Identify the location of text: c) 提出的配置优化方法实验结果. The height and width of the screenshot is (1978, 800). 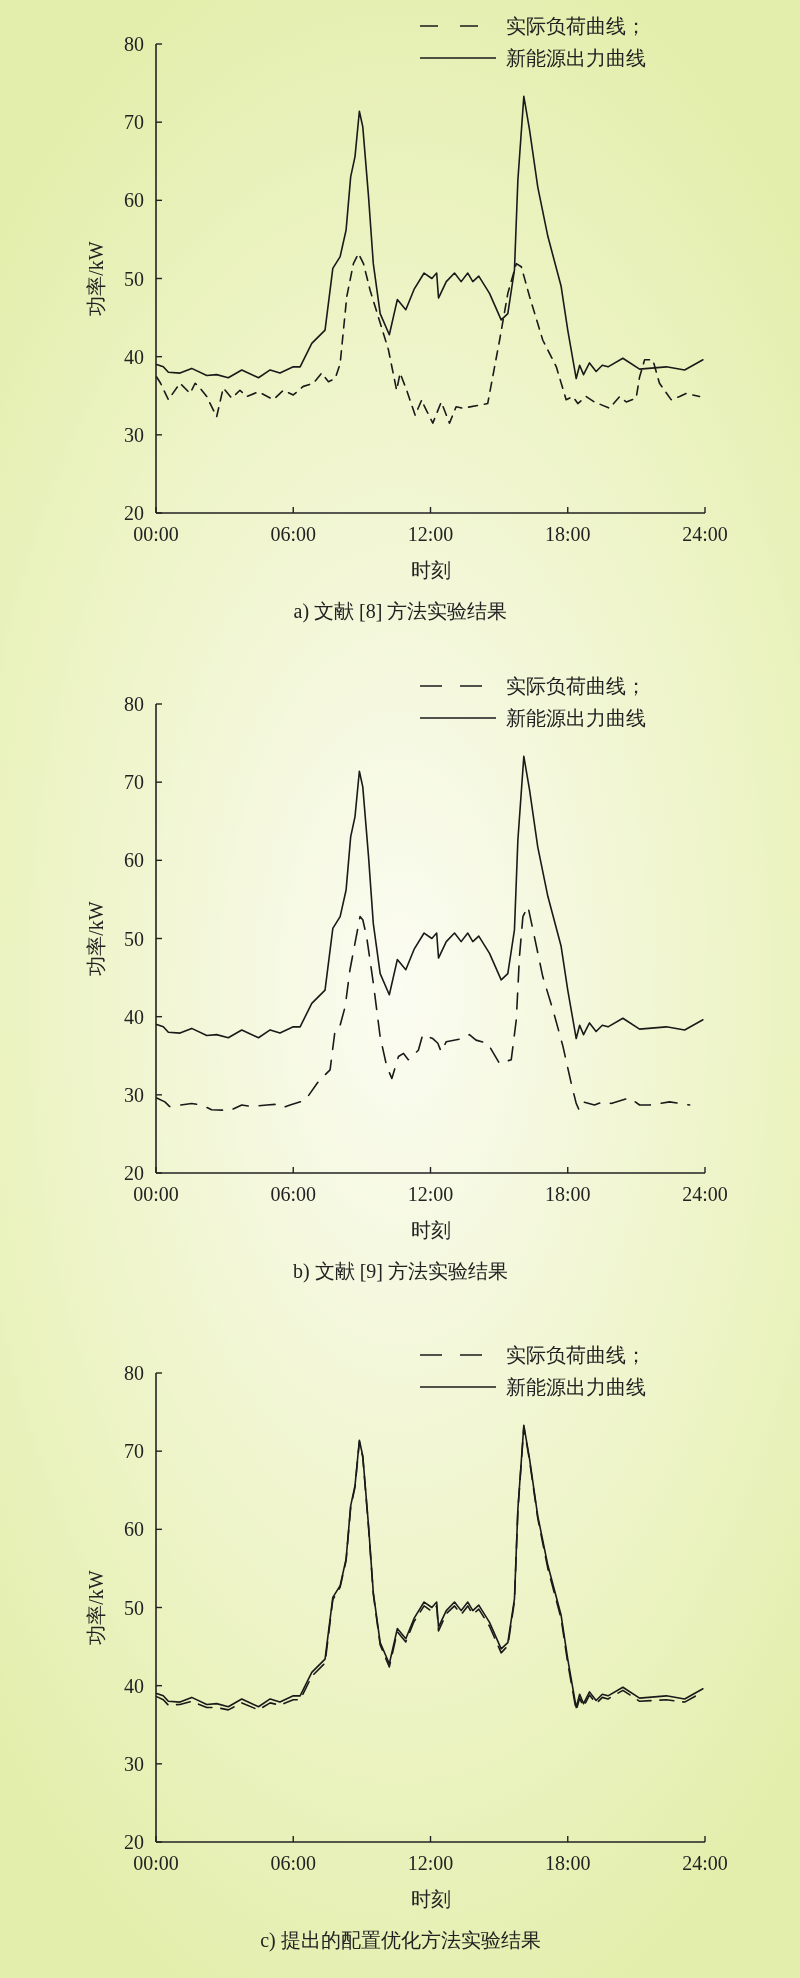
(400, 1940).